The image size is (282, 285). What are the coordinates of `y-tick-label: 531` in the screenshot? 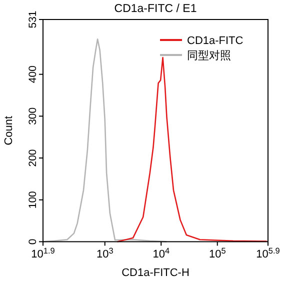 It's located at (33, 19).